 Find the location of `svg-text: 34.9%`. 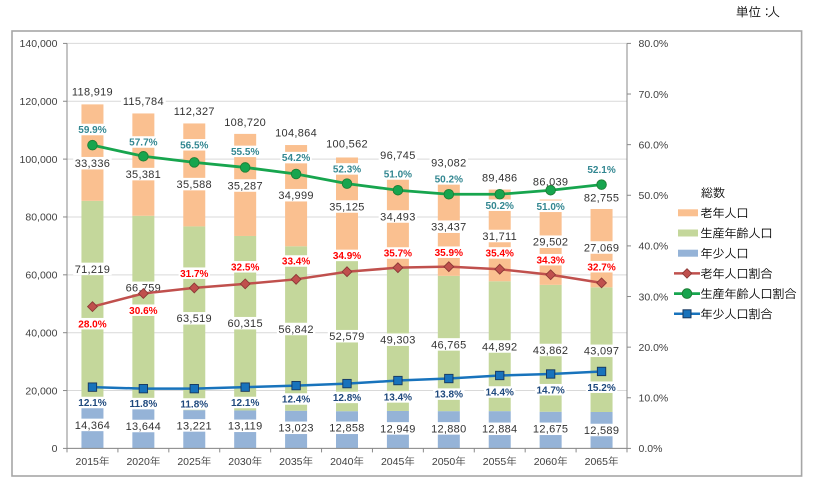

svg-text: 34.9% is located at coordinates (347, 256).